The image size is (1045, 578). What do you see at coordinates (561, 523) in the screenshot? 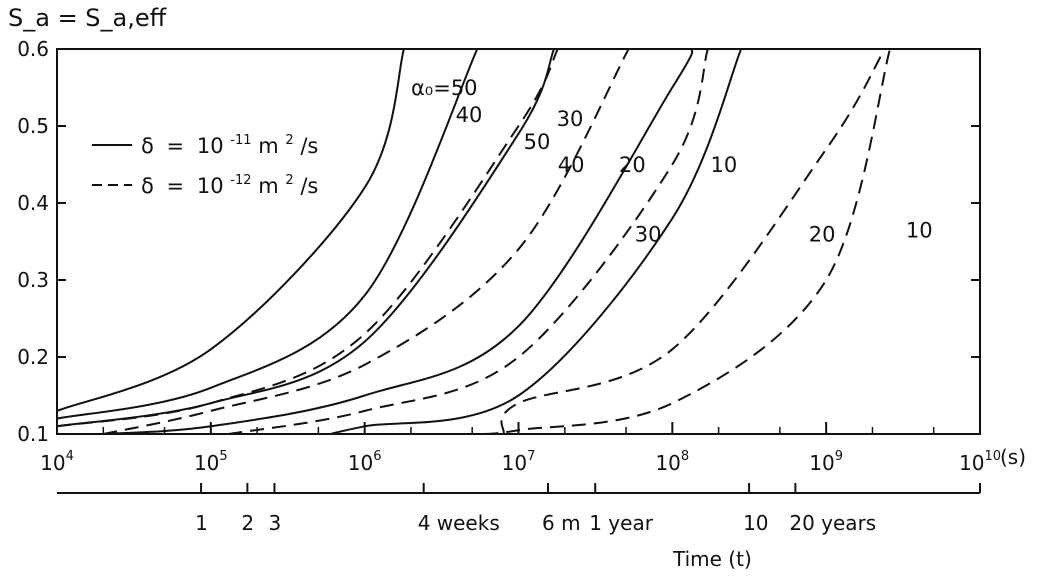
I see `time-tick-label: 6 m` at bounding box center [561, 523].